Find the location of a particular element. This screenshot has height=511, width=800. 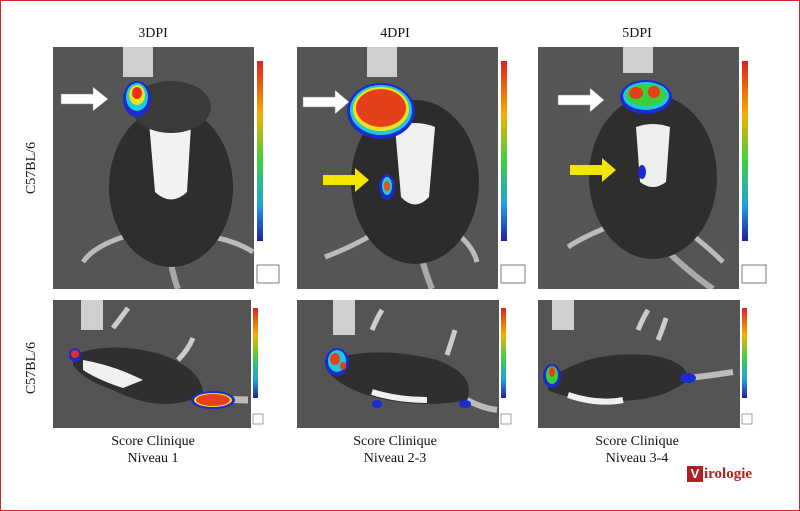

virologie-logo: V irologie is located at coordinates (719, 474).